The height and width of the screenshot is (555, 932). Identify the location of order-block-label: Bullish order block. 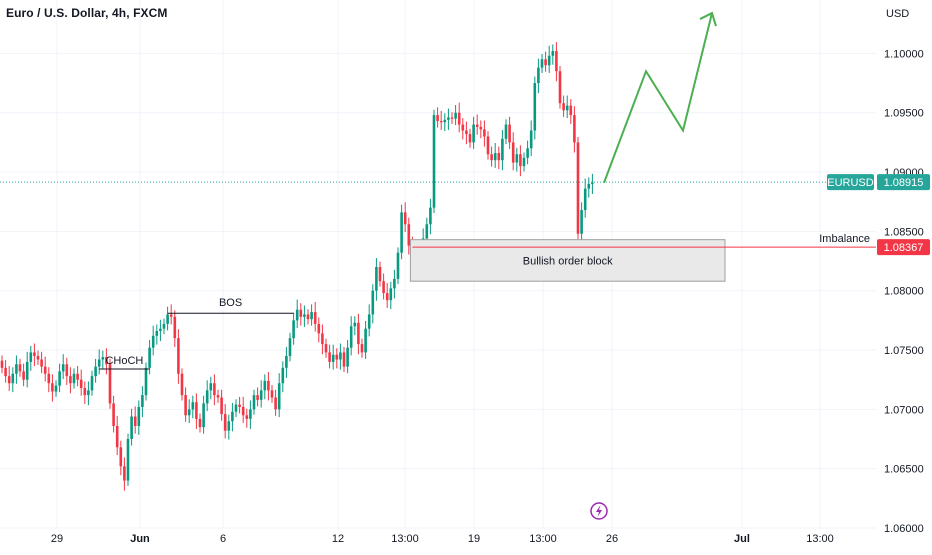
(568, 261).